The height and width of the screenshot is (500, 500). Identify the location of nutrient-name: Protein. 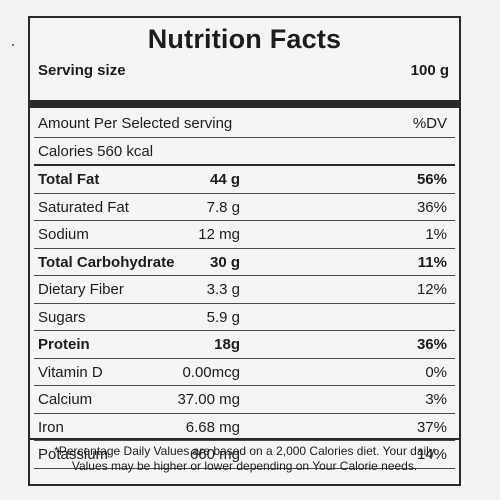
(64, 344).